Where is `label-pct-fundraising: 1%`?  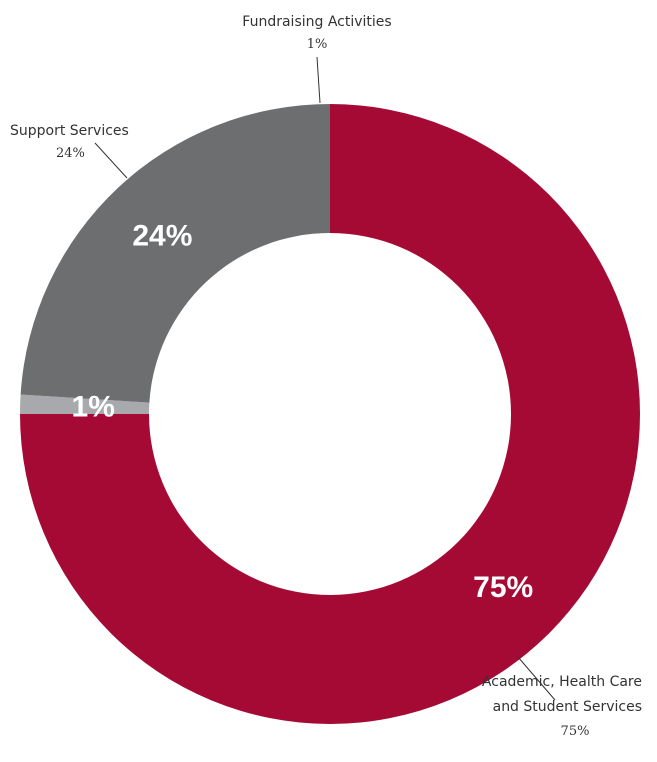 label-pct-fundraising: 1% is located at coordinates (317, 44).